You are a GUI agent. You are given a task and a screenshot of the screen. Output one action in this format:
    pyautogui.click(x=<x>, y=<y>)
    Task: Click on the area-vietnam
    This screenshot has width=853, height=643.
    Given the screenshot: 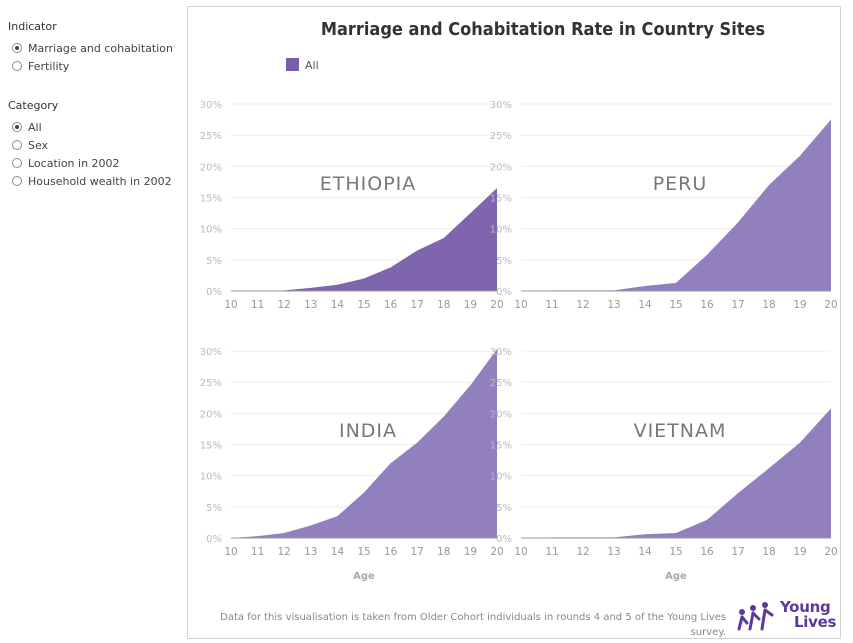 What is the action you would take?
    pyautogui.click(x=676, y=473)
    